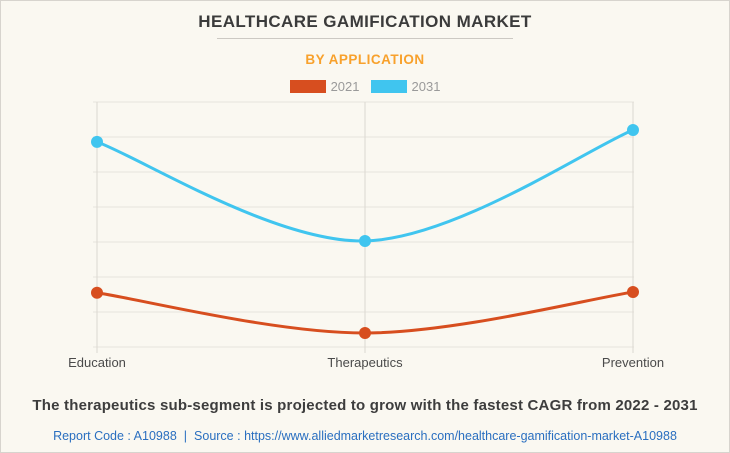 The height and width of the screenshot is (453, 730). I want to click on x-axis-label-prevention: Prevention, so click(633, 362).